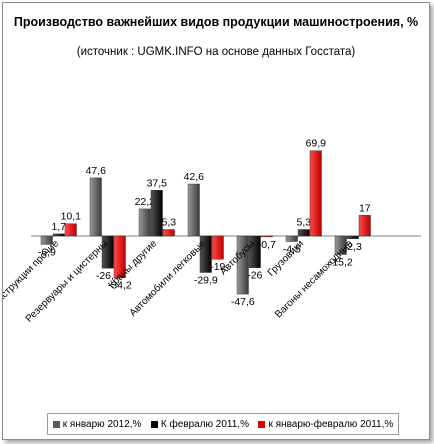 The height and width of the screenshot is (444, 434). Describe the element at coordinates (217, 267) in the screenshot. I see `data-label-3-4: -19` at that location.